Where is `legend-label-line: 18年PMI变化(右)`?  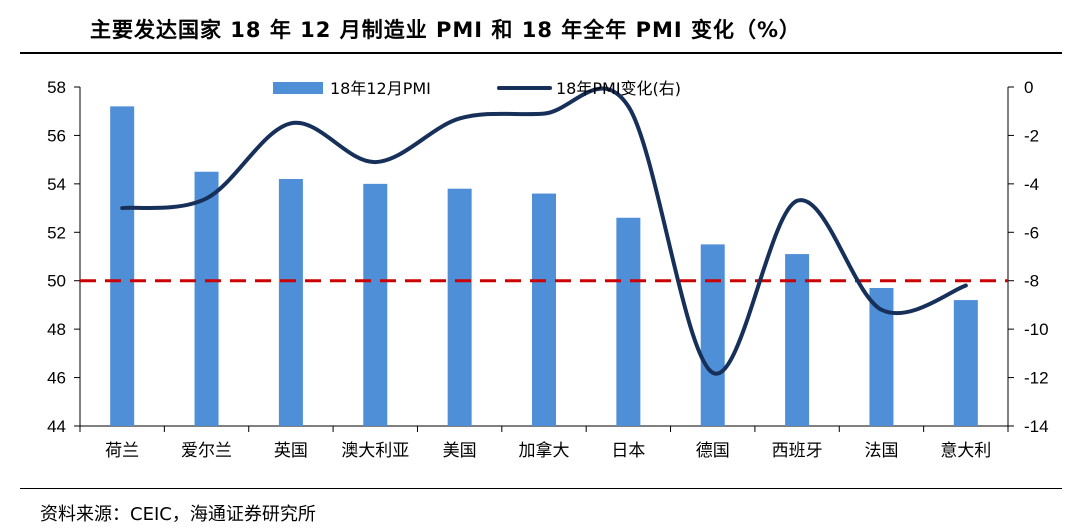
legend-label-line: 18年PMI变化(右) is located at coordinates (618, 88).